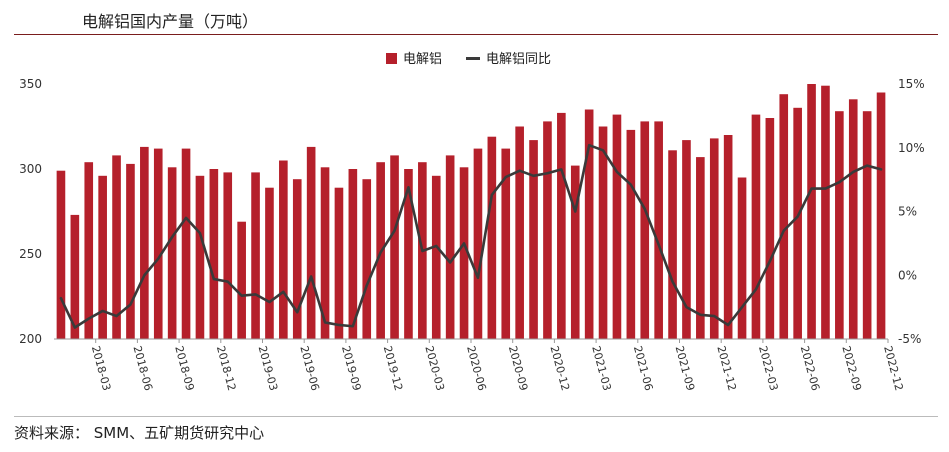  Describe the element at coordinates (911, 148) in the screenshot. I see `y-right-tick-label: 10%` at that location.